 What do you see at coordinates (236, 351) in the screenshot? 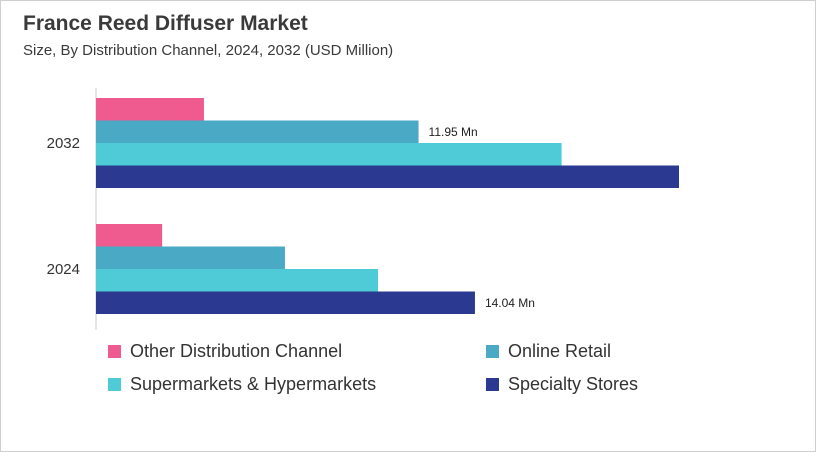
I see `legend-label: Other Distribution Channel` at bounding box center [236, 351].